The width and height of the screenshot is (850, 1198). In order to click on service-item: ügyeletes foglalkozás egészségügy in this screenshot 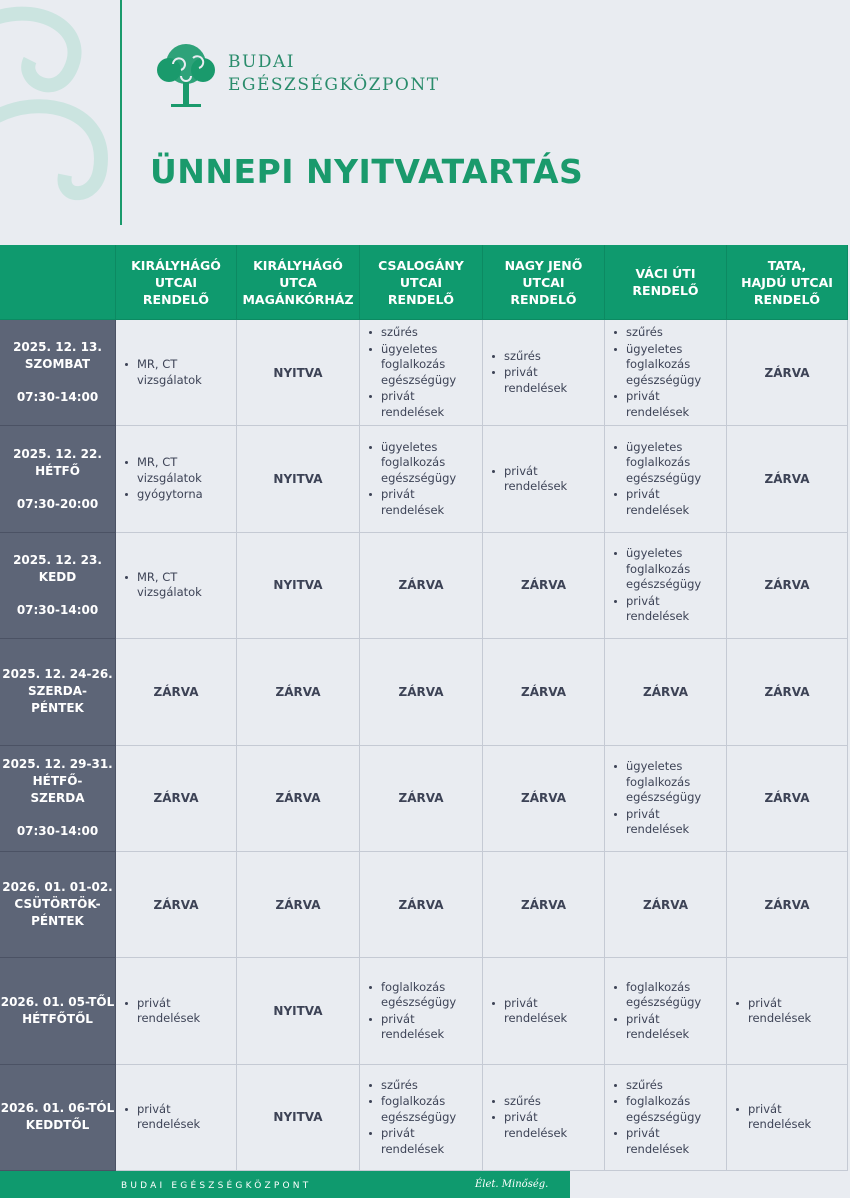, I will do `click(412, 463)`.